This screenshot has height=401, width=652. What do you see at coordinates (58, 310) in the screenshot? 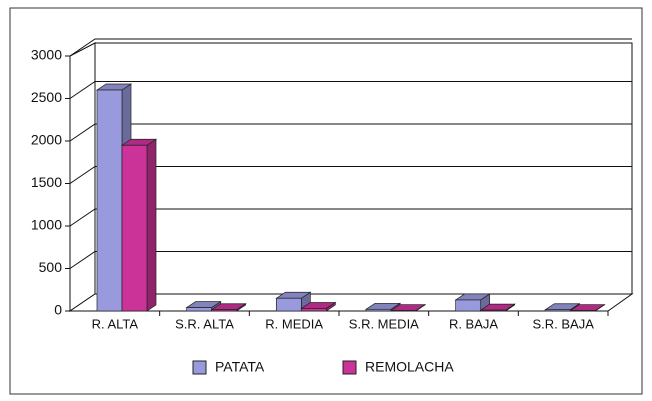
I see `y-tick-label: 0` at bounding box center [58, 310].